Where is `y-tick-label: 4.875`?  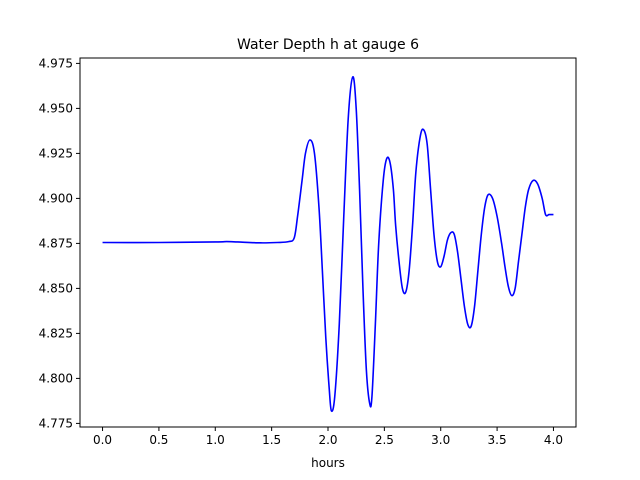 y-tick-label: 4.875 is located at coordinates (56, 243).